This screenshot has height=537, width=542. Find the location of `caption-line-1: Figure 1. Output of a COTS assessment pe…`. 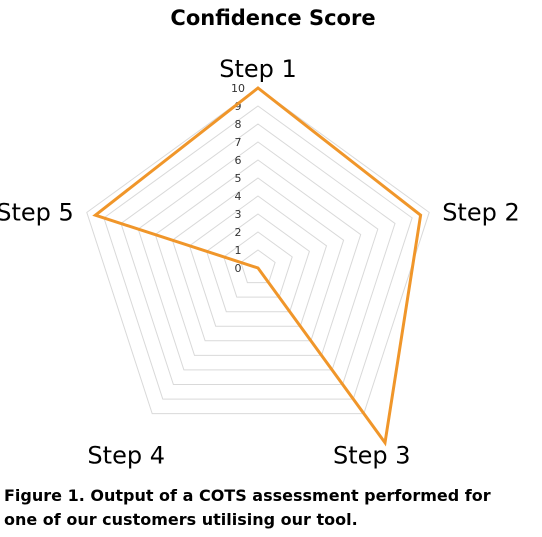

caption-line-1: Figure 1. Output of a COTS assessment pe… is located at coordinates (247, 495).